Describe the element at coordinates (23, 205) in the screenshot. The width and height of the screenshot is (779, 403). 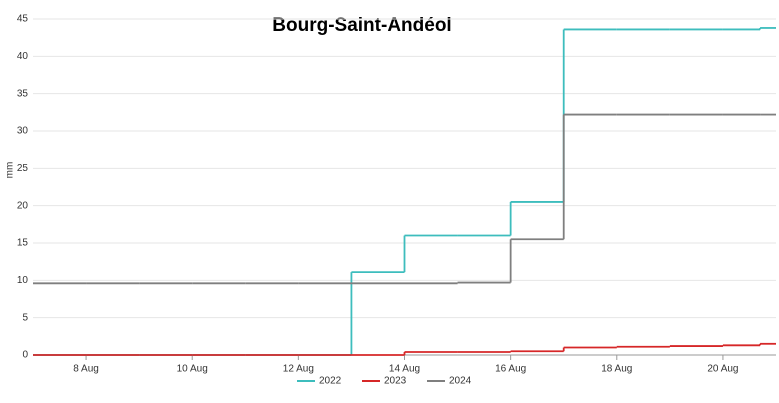
I see `y-tick-label: 20` at that location.